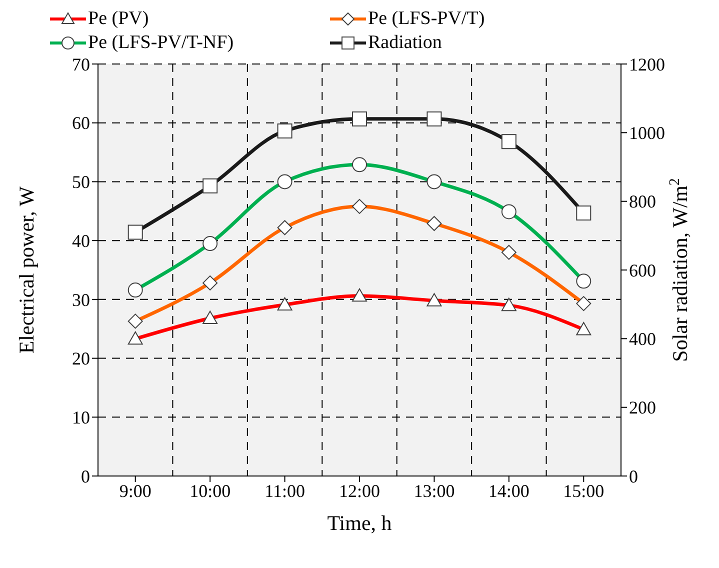 The image size is (719, 568). Describe the element at coordinates (359, 523) in the screenshot. I see `x-axis-title: Time, h` at that location.